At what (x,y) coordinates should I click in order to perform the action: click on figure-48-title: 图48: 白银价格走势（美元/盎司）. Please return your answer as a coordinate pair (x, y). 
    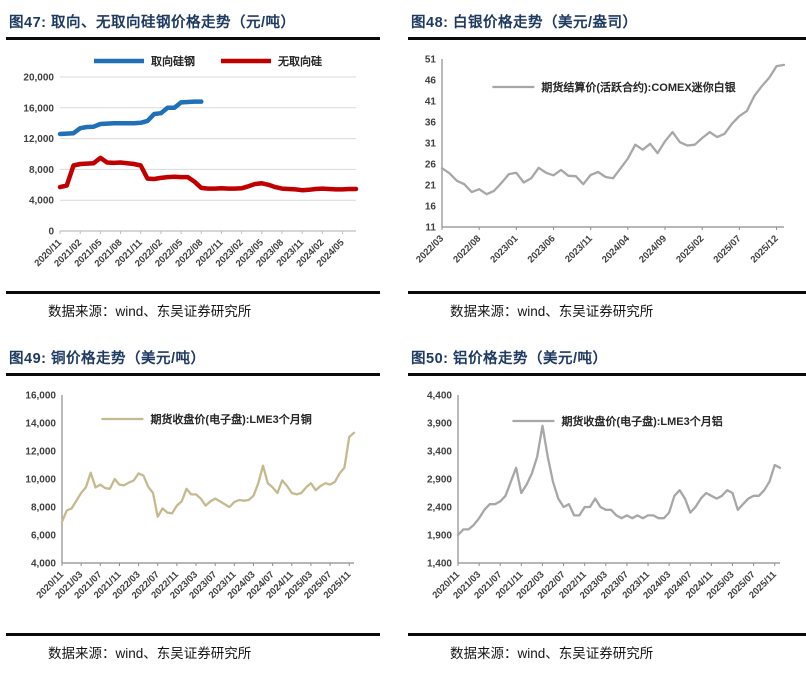
    Looking at the image, I should click on (524, 23).